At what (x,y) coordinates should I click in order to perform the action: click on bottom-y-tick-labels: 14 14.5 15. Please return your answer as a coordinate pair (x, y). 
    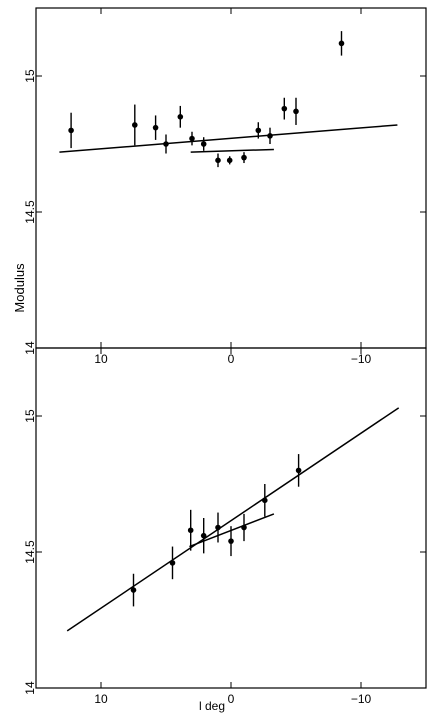
    Looking at the image, I should click on (30, 552).